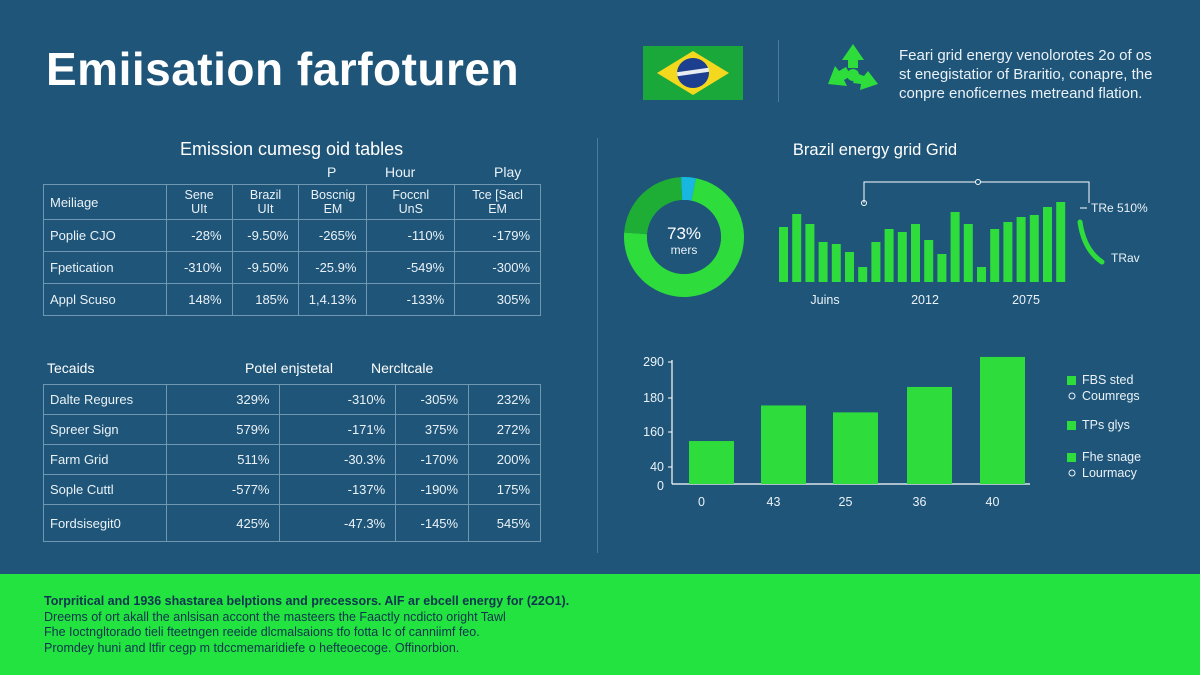  Describe the element at coordinates (508, 172) in the screenshot. I see `table1-extra-header: Play` at that location.